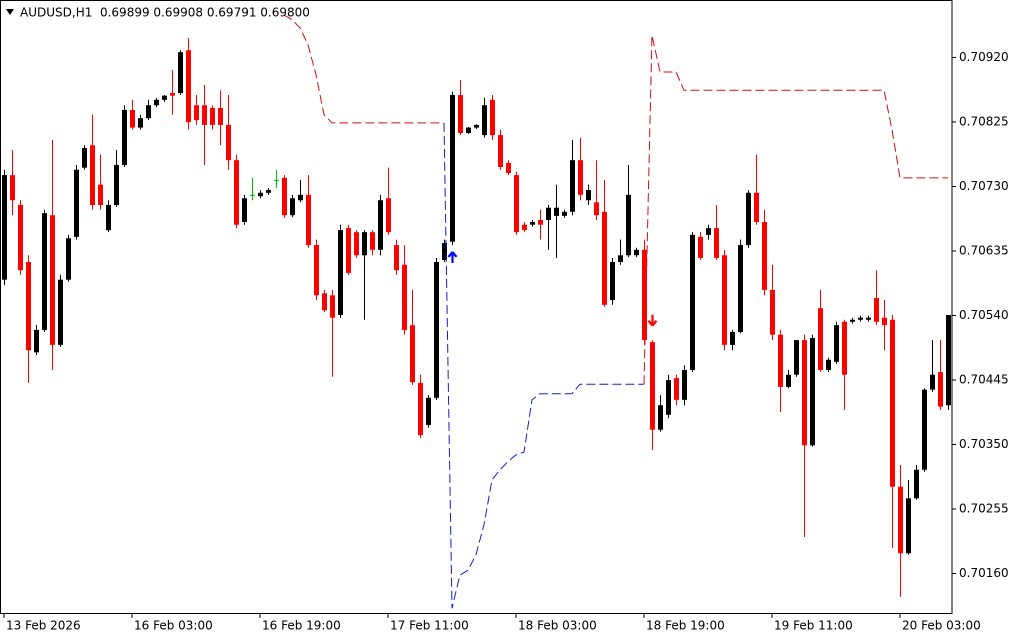  I want to click on x-tick-label: 18 Feb 19:00, so click(685, 626).